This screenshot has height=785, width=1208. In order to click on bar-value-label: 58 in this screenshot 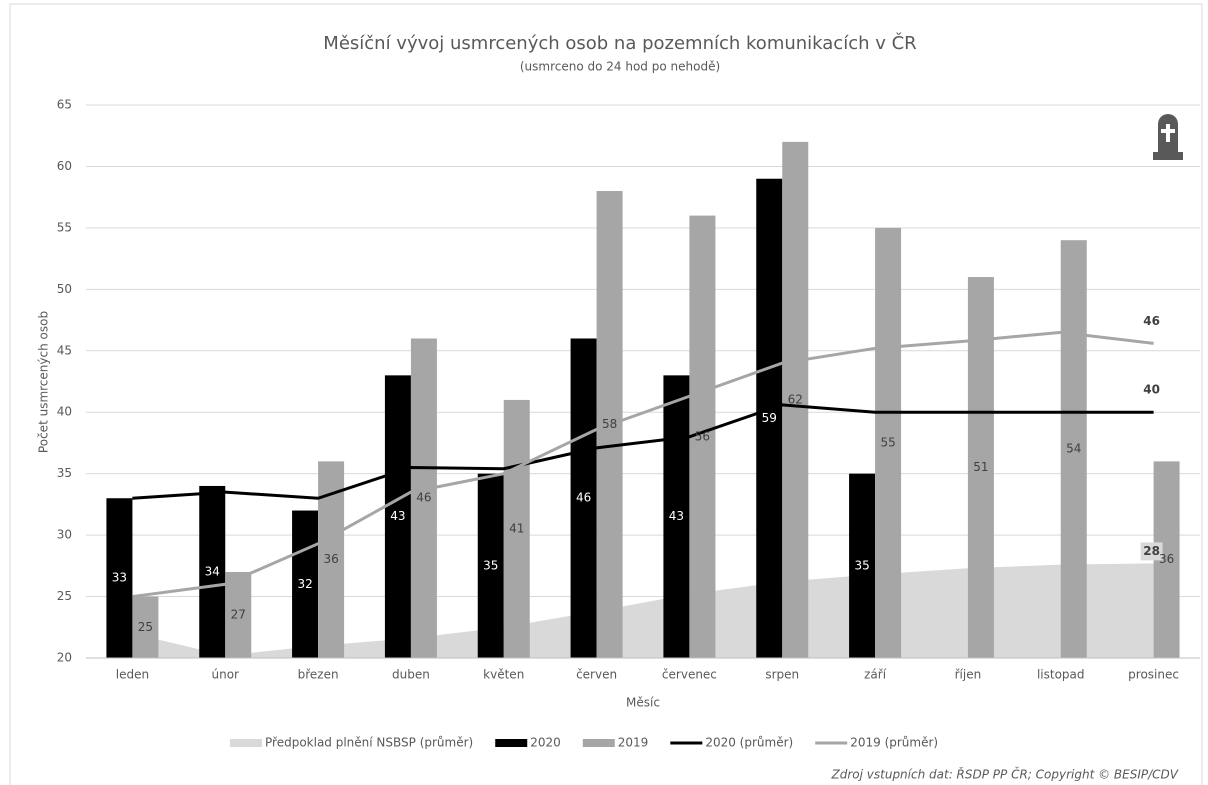, I will do `click(609, 424)`.